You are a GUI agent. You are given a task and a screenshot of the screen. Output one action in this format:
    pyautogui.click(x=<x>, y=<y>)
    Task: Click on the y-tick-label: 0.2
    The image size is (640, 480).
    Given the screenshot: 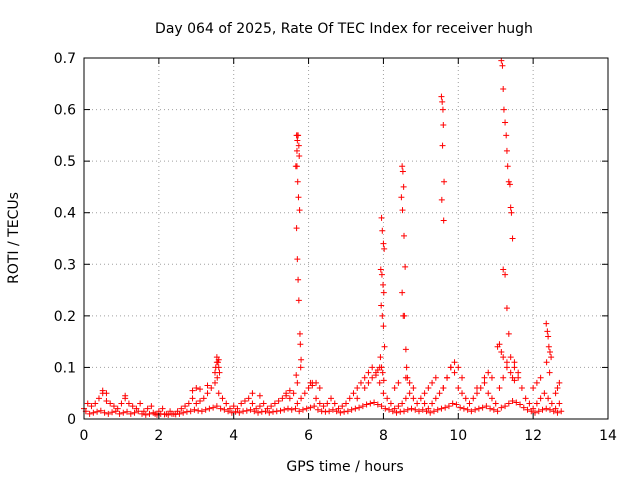 What is the action you would take?
    pyautogui.click(x=65, y=317)
    